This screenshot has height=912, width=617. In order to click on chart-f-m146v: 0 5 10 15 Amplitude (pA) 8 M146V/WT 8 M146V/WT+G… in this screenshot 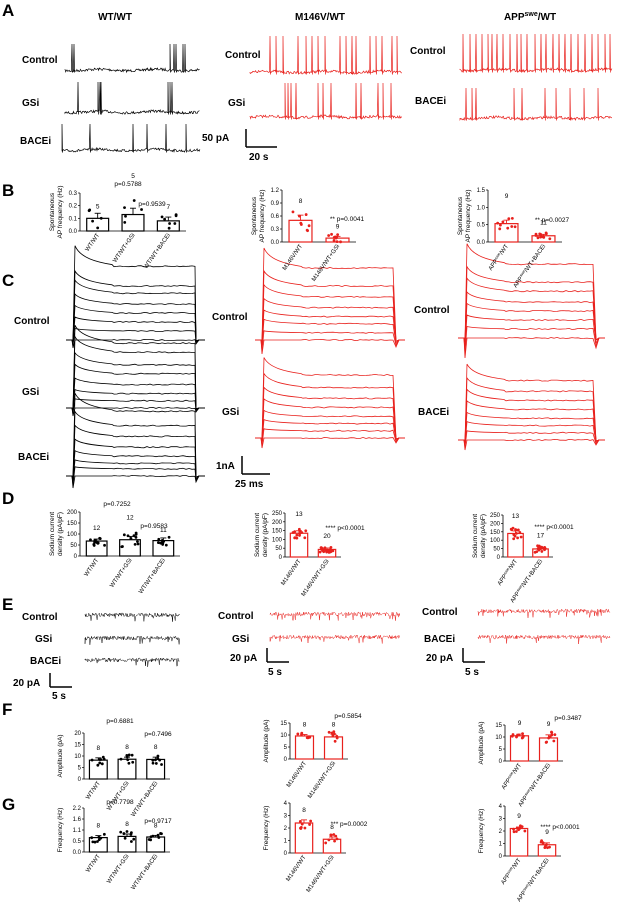, I will do `click(312, 756)`.